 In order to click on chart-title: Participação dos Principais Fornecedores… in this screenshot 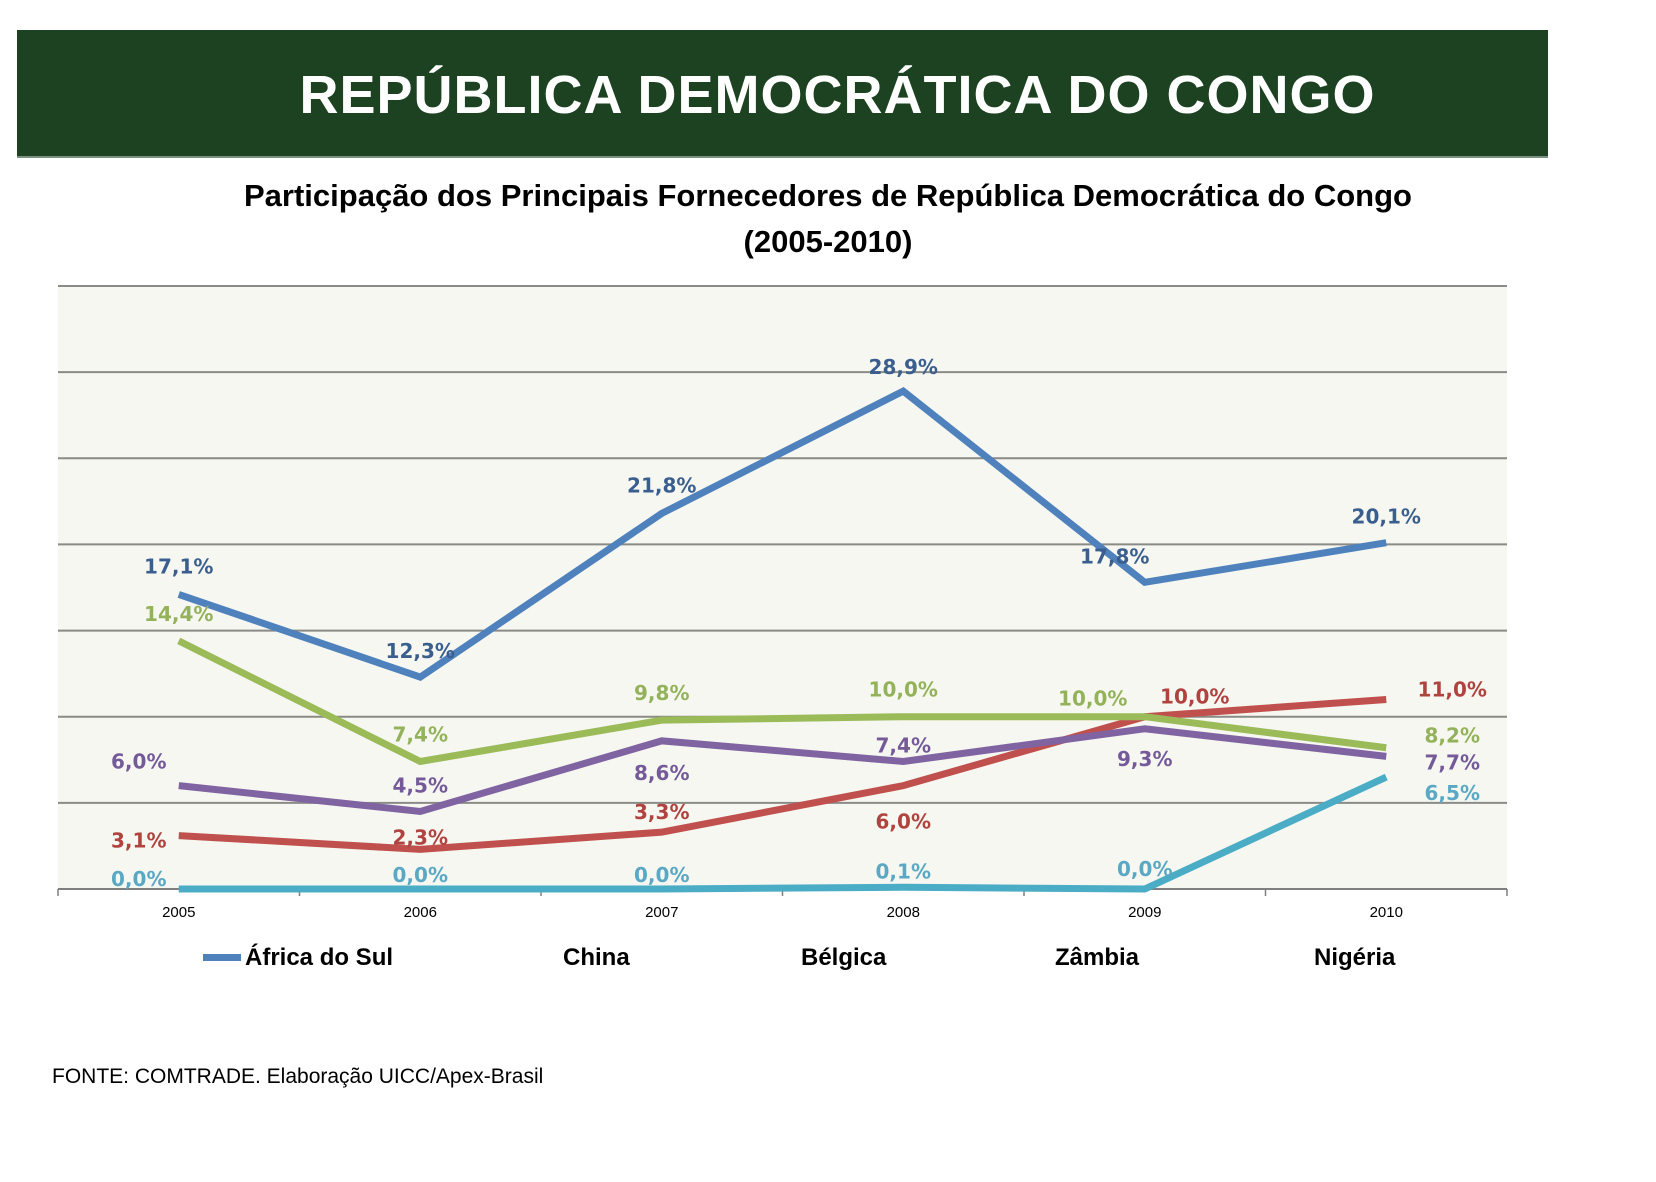, I will do `click(828, 195)`.